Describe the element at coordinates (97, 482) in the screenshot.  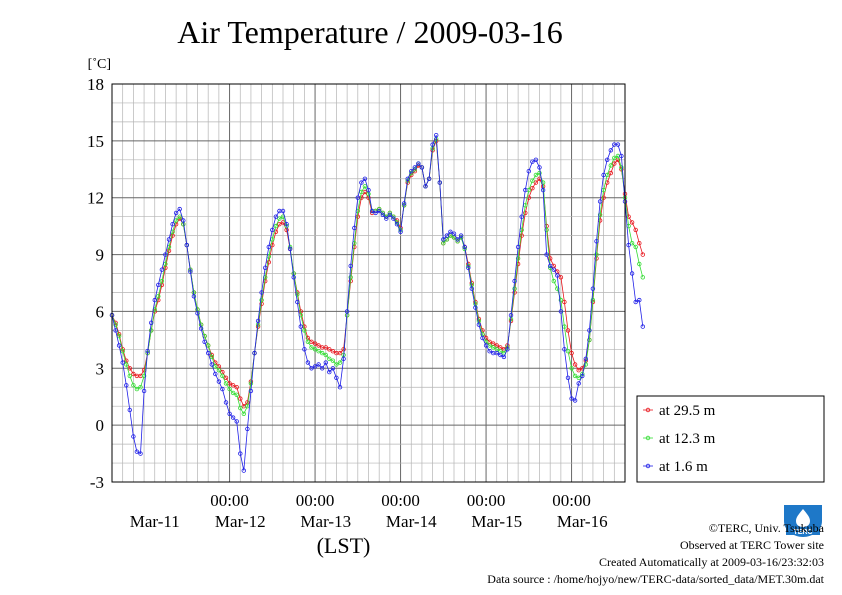
I see `y-tick-label: -3` at that location.